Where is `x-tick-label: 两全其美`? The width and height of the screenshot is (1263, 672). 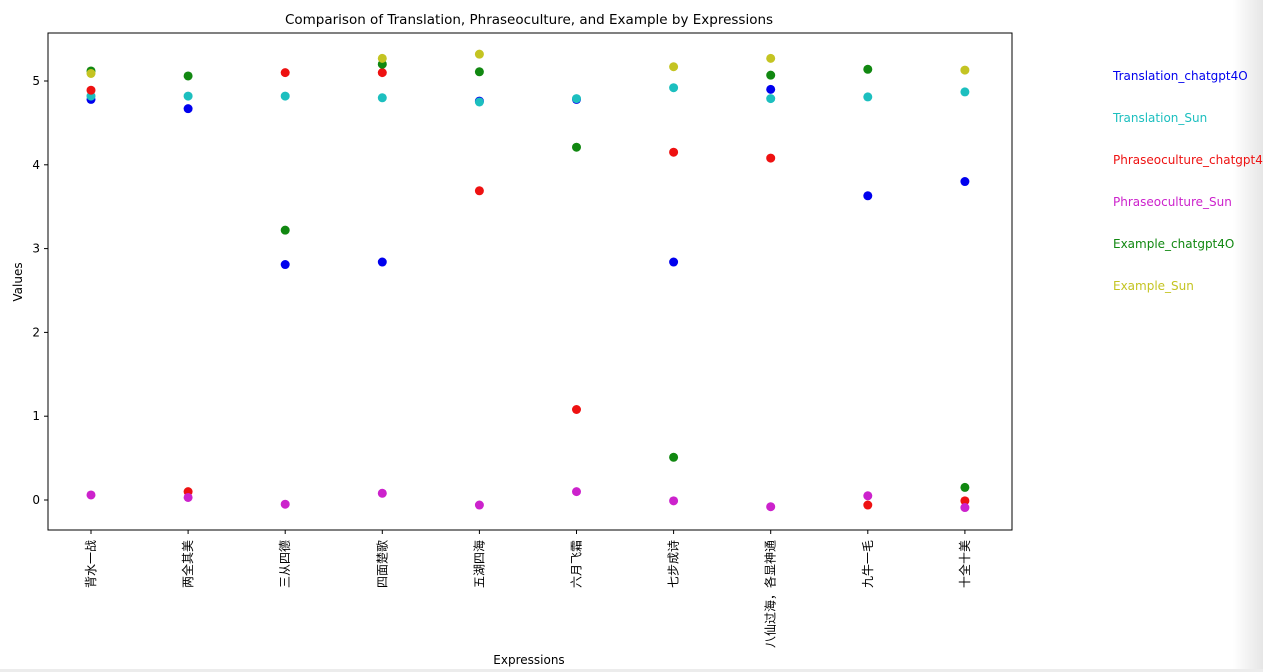 x-tick-label: 两全其美 is located at coordinates (187, 564).